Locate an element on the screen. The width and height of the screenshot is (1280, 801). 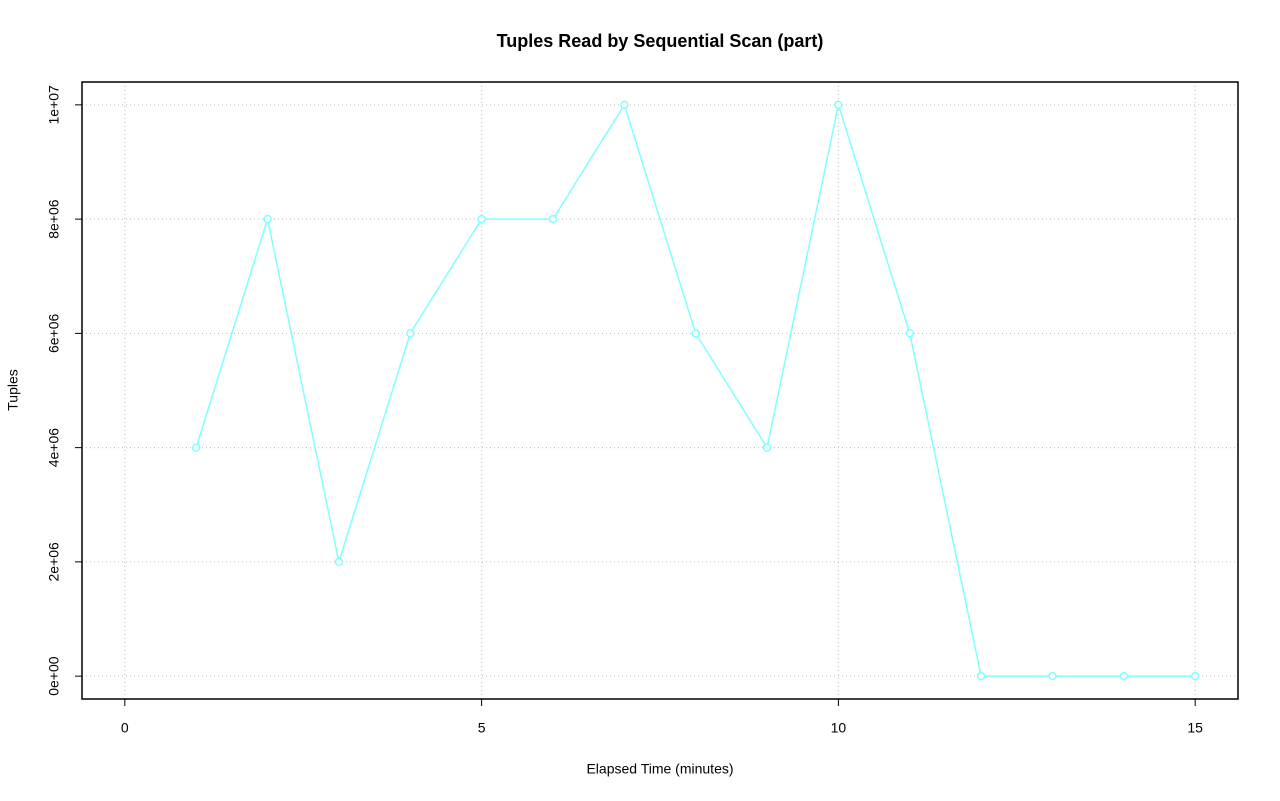
y-tick-label: 4e+06 is located at coordinates (54, 448).